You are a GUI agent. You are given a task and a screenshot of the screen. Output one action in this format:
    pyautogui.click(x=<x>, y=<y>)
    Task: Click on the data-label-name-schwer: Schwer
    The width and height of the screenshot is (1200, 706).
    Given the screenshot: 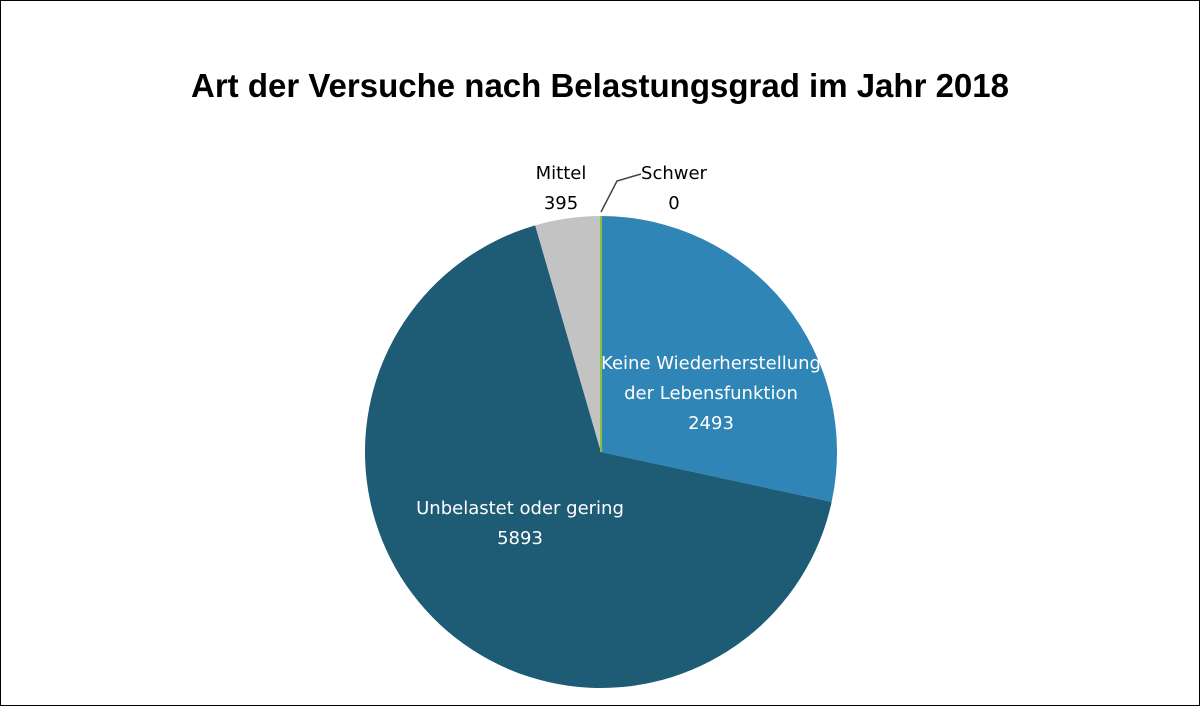 What is the action you would take?
    pyautogui.click(x=674, y=173)
    